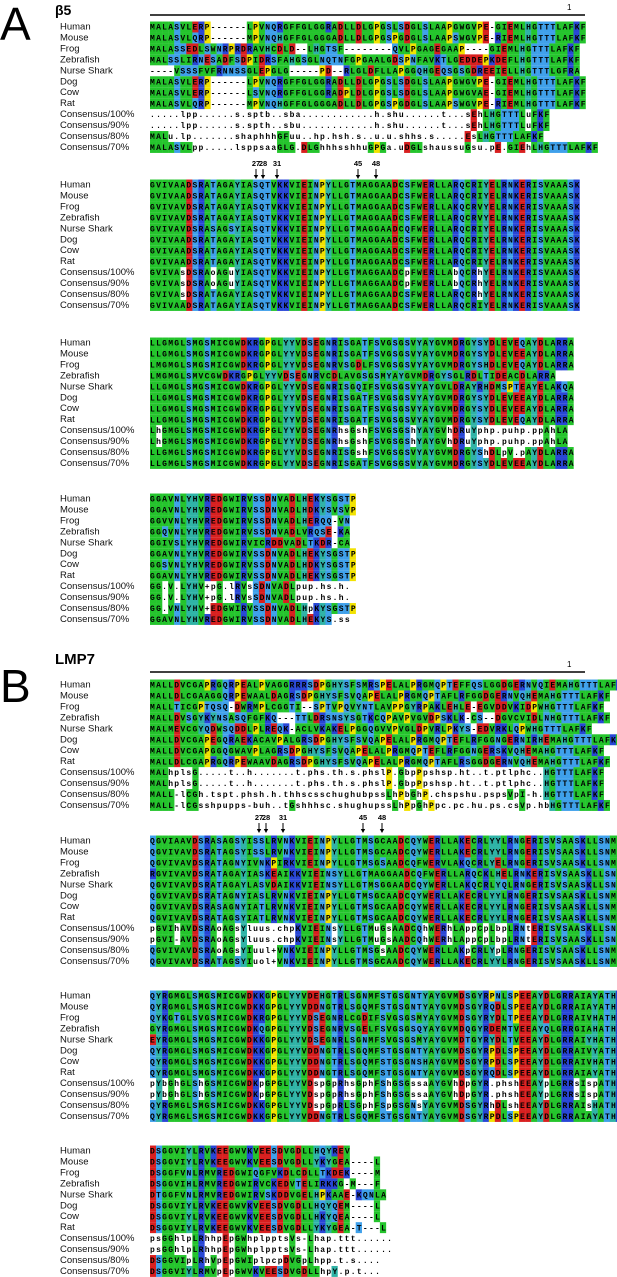 The height and width of the screenshot is (1277, 617). I want to click on marker-arrowhead, so click(263, 177).